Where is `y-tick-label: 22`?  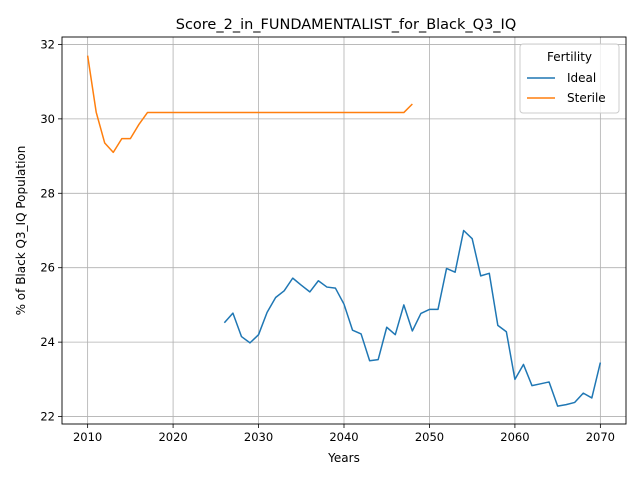
y-tick-label: 22 is located at coordinates (47, 417).